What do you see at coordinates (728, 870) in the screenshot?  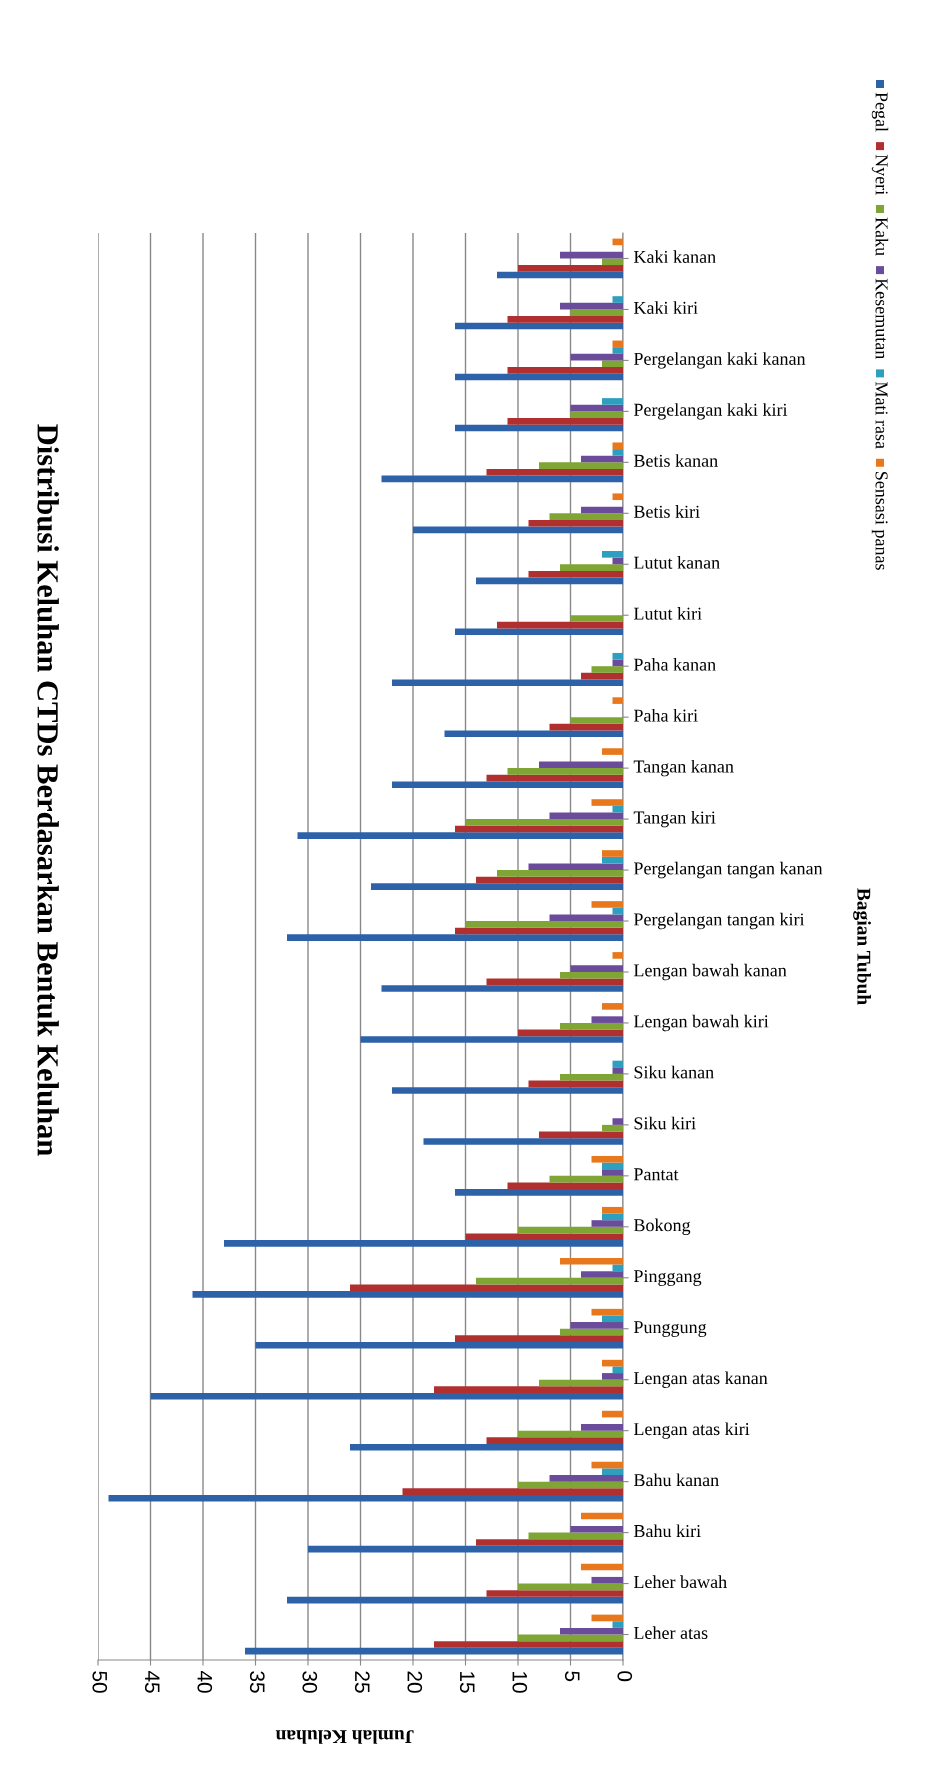 I see `y-tick-label: Pergelangan tangan kanan` at bounding box center [728, 870].